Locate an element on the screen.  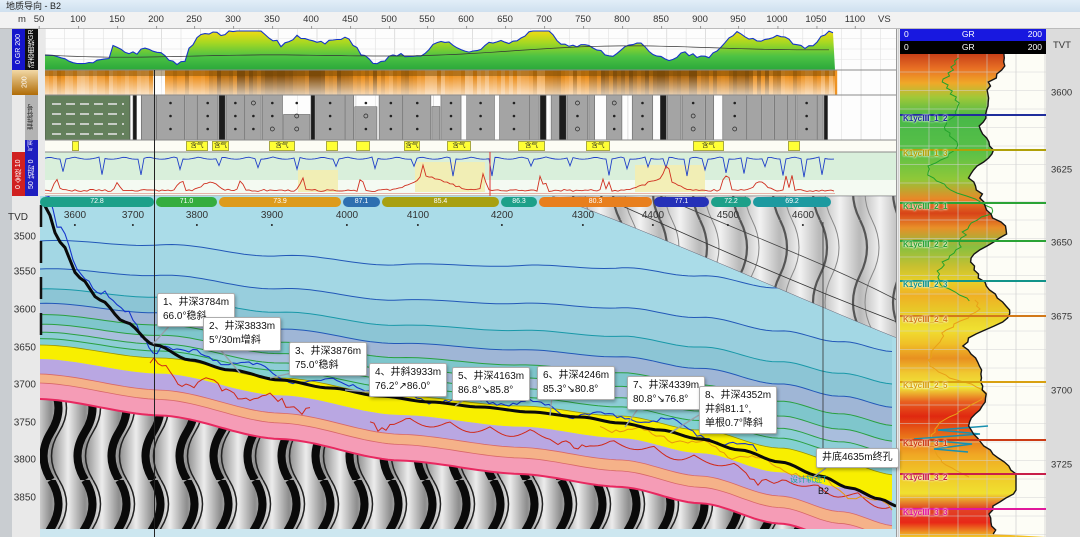
gr-curve-name-label: 动态曲线GR is located at coordinates (31, 49).